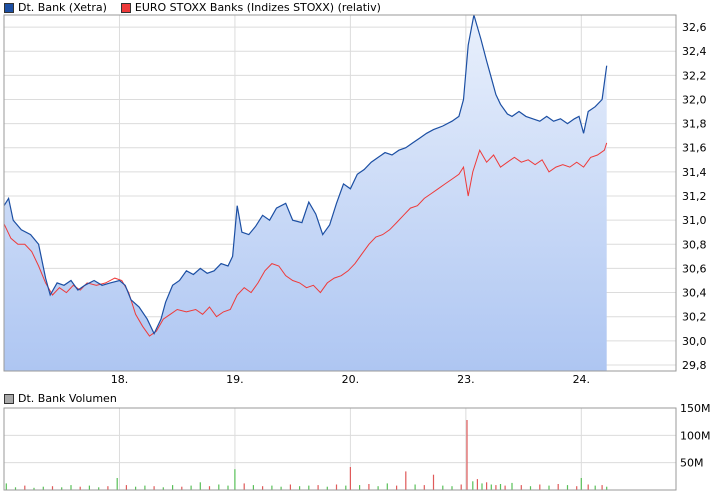 The image size is (726, 496). What do you see at coordinates (694, 196) in the screenshot?
I see `y-tick-label: 31,2` at bounding box center [694, 196].